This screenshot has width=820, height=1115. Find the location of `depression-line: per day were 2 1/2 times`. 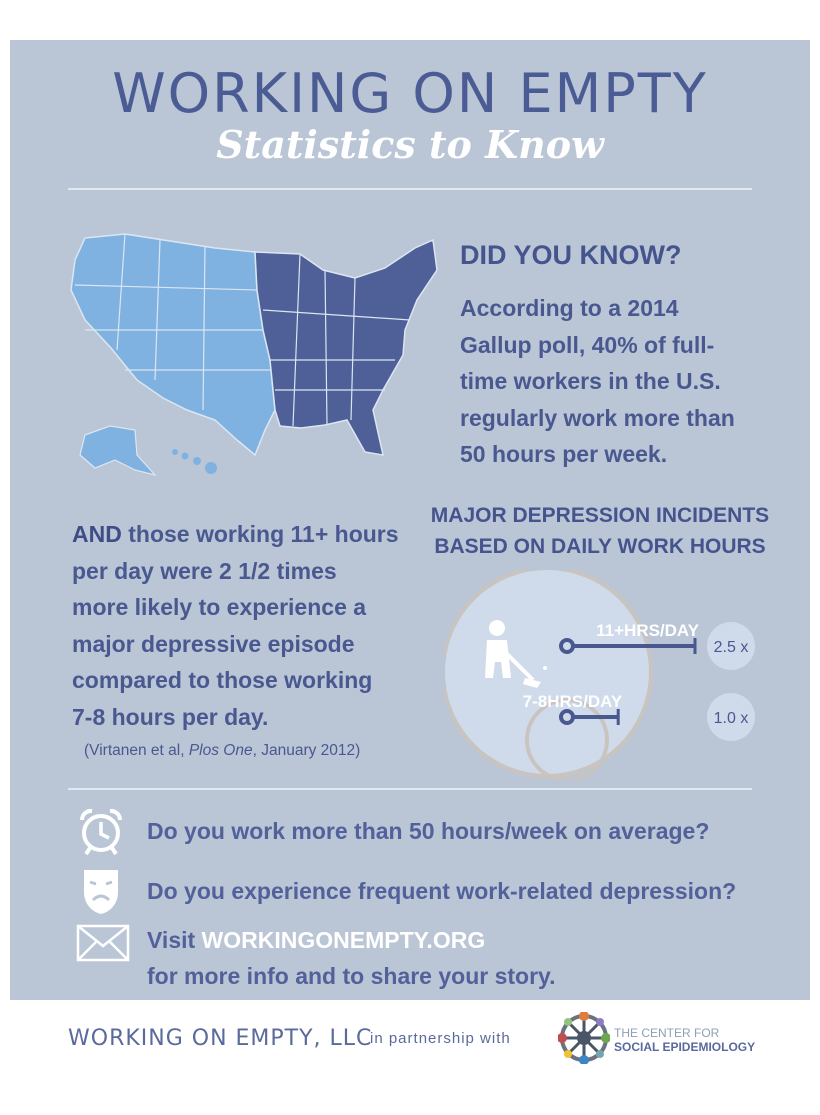

depression-line: per day were 2 1/2 times is located at coordinates (204, 570).